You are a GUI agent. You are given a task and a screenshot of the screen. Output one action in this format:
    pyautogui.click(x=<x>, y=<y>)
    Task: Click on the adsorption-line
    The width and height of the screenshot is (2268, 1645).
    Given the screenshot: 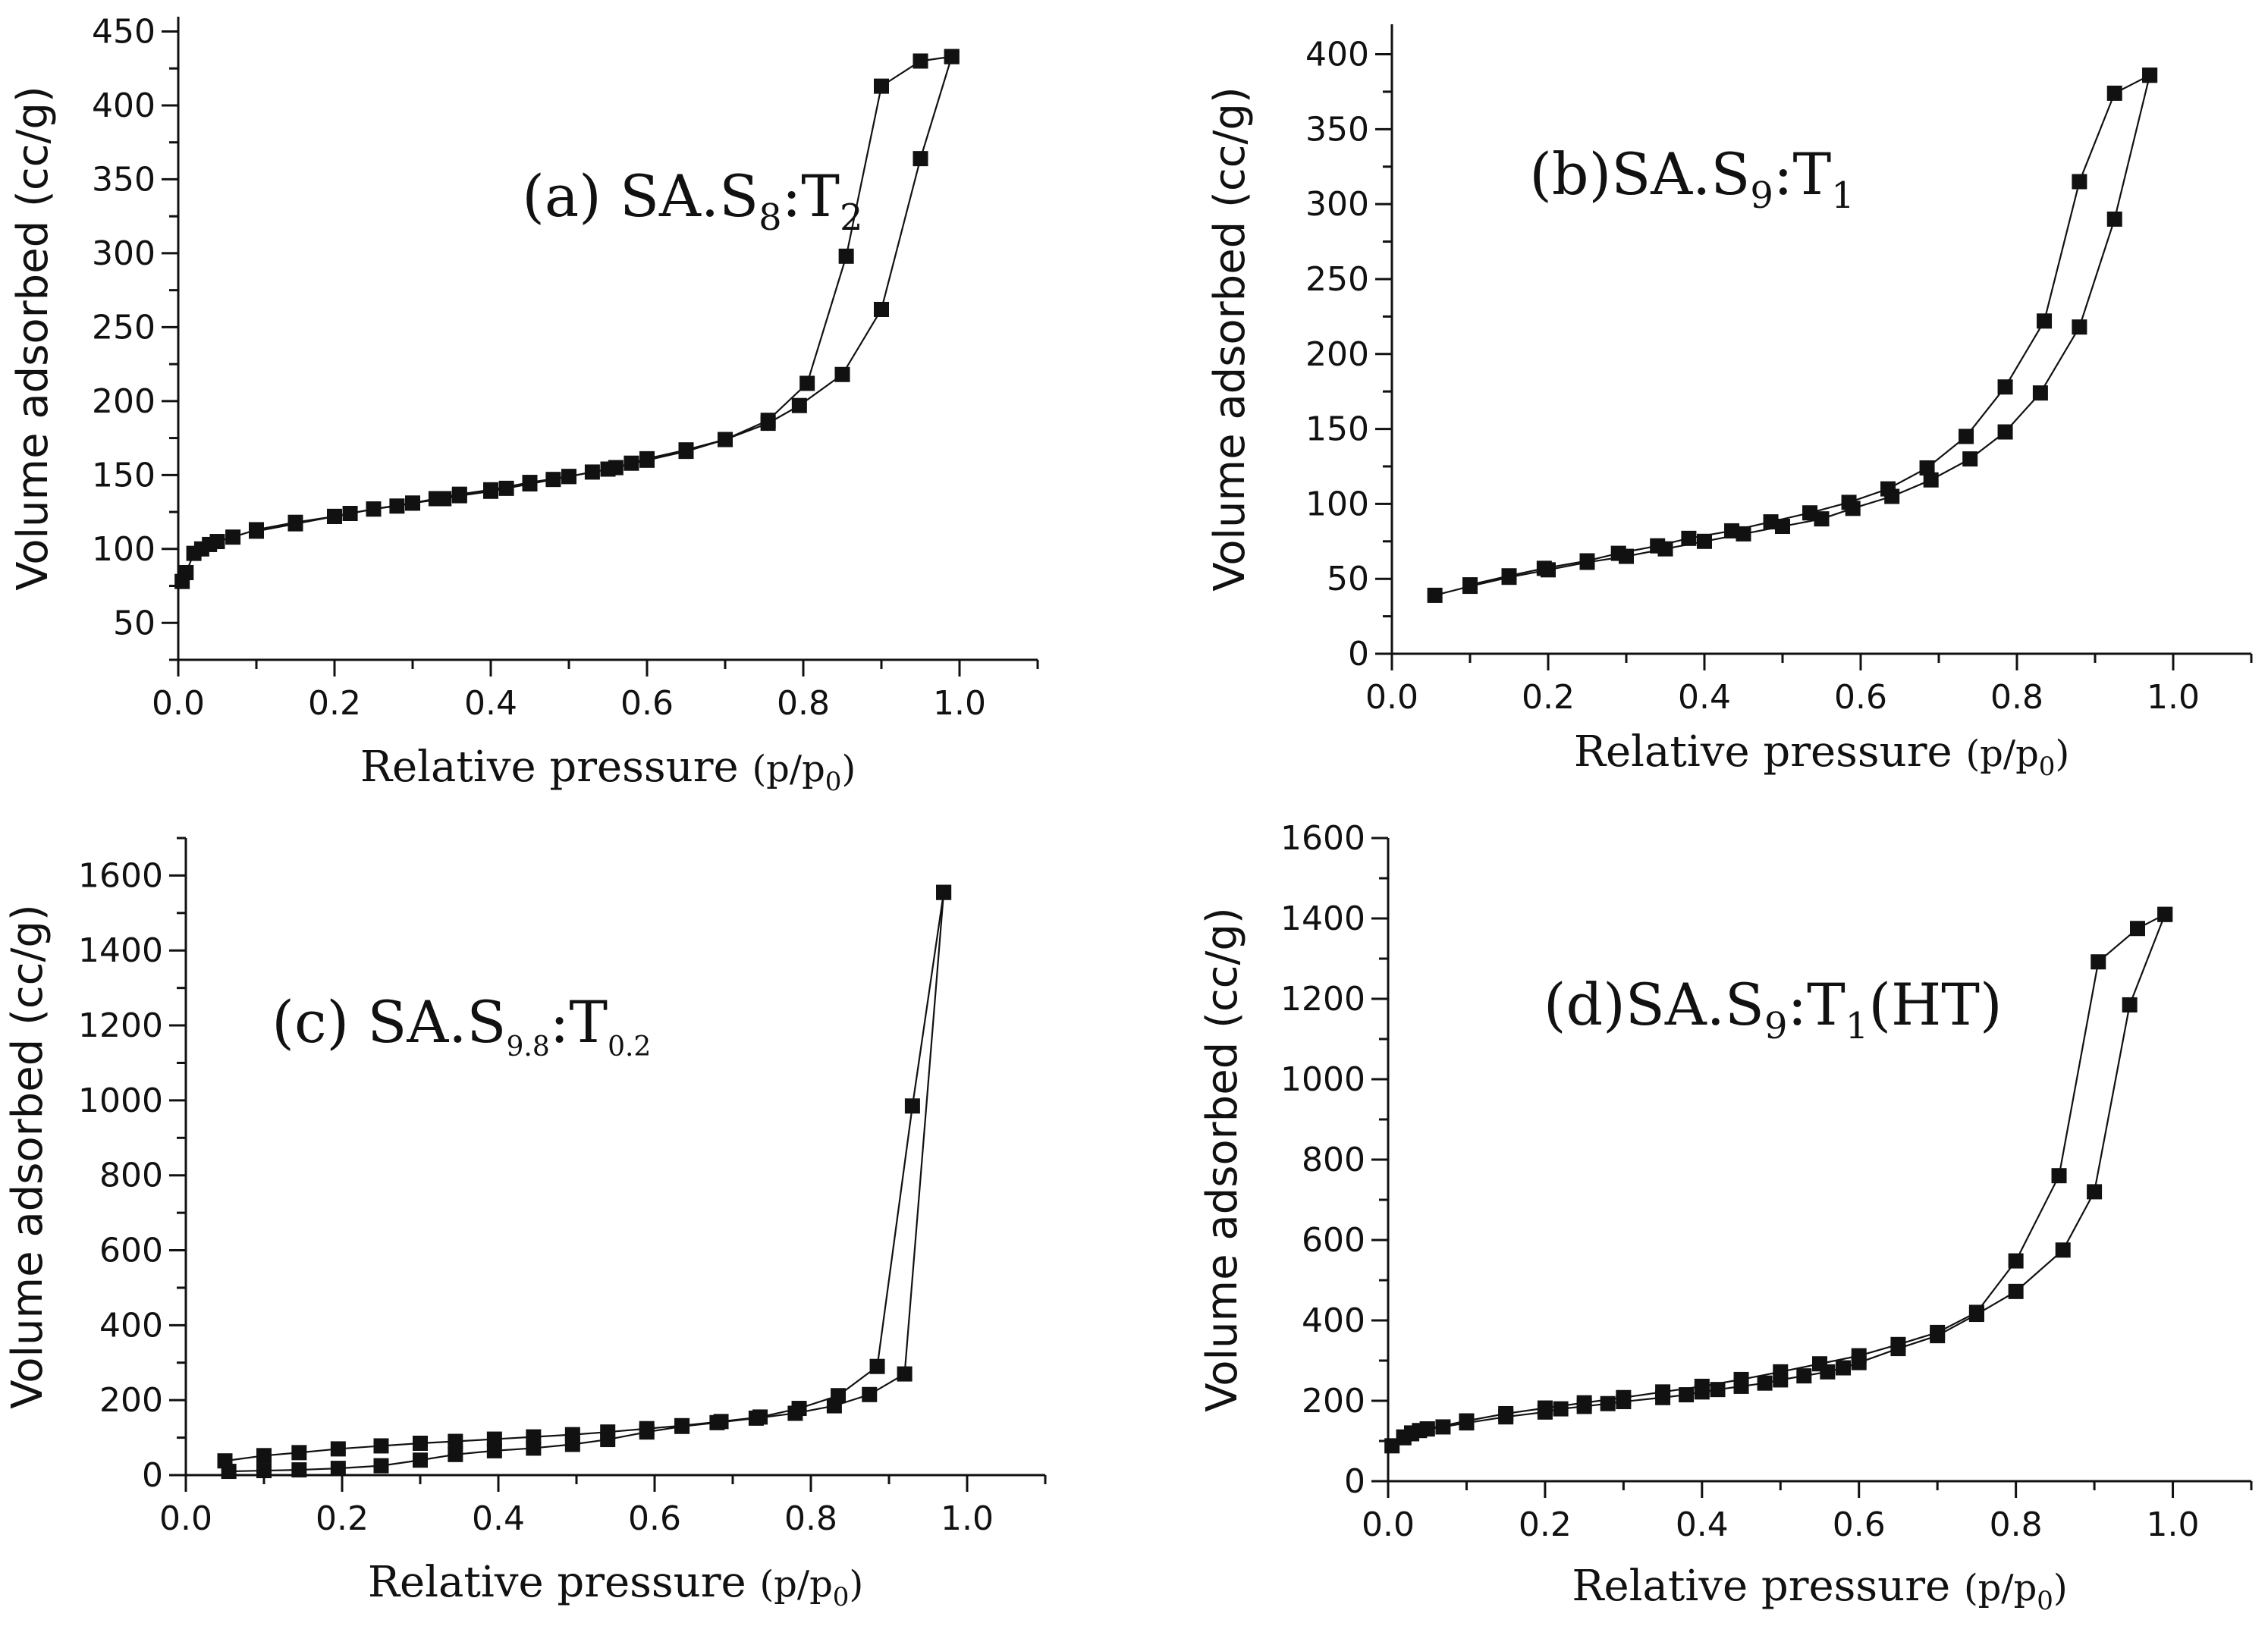 What is the action you would take?
    pyautogui.click(x=586, y=1182)
    